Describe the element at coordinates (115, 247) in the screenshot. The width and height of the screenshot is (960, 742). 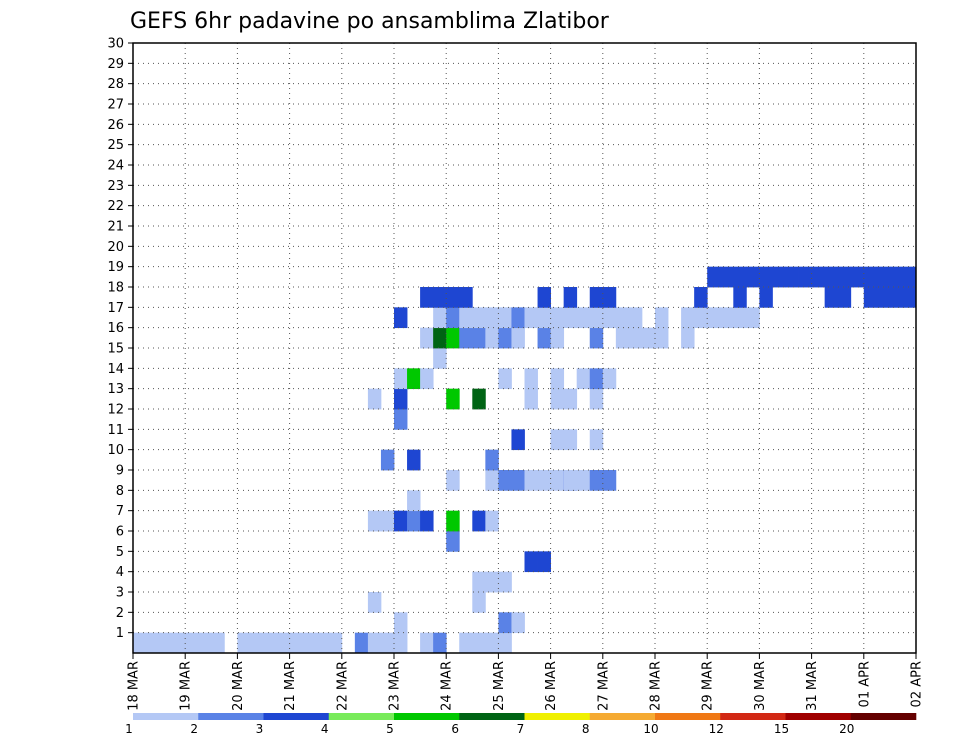
I see `y-tick-label: 20` at that location.